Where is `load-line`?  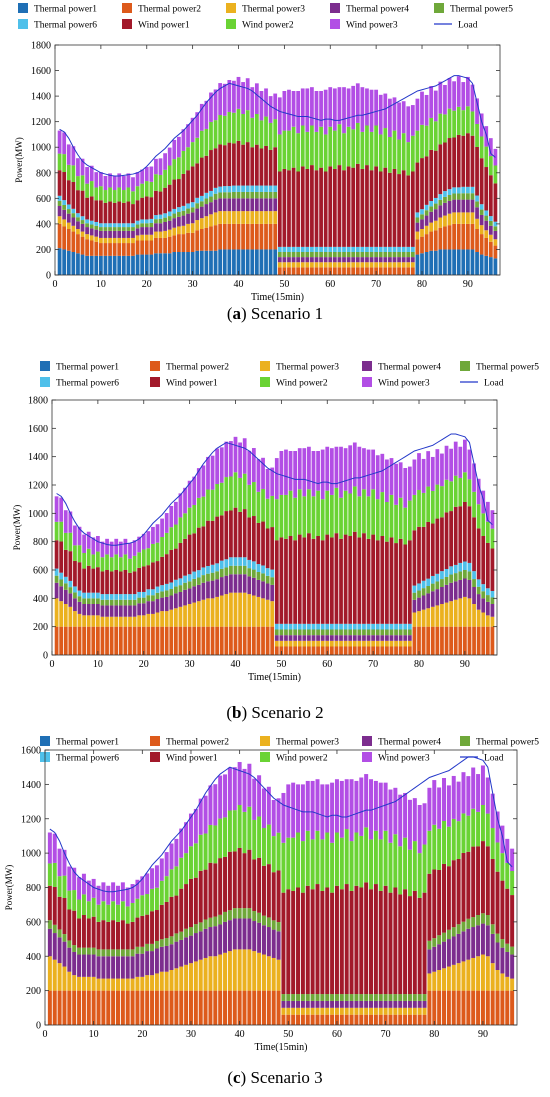
load-line is located at coordinates (274, 489).